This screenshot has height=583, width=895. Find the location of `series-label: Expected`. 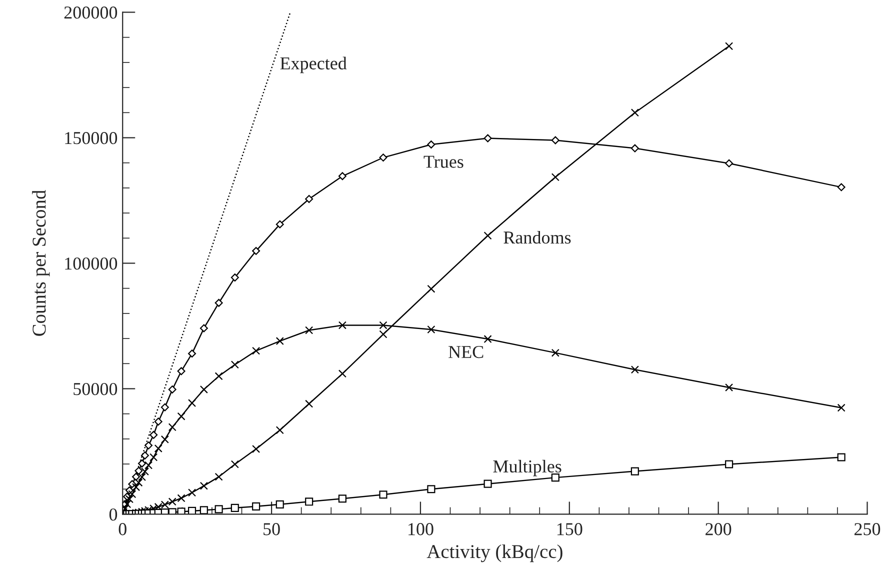

series-label: Expected is located at coordinates (313, 65).